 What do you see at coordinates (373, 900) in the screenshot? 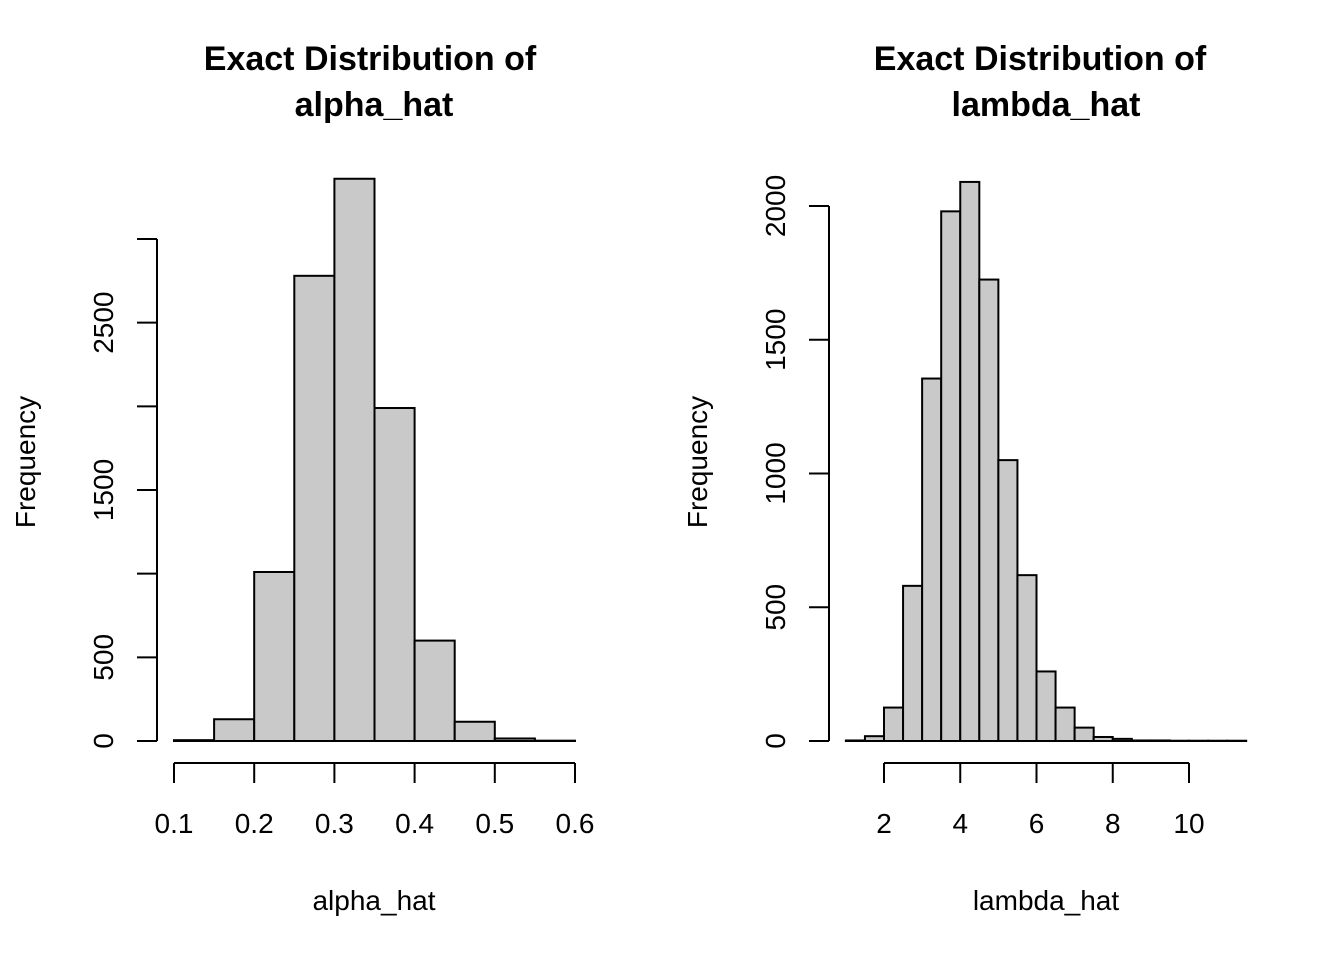
I see `x-axis-label: alpha_hat` at bounding box center [373, 900].